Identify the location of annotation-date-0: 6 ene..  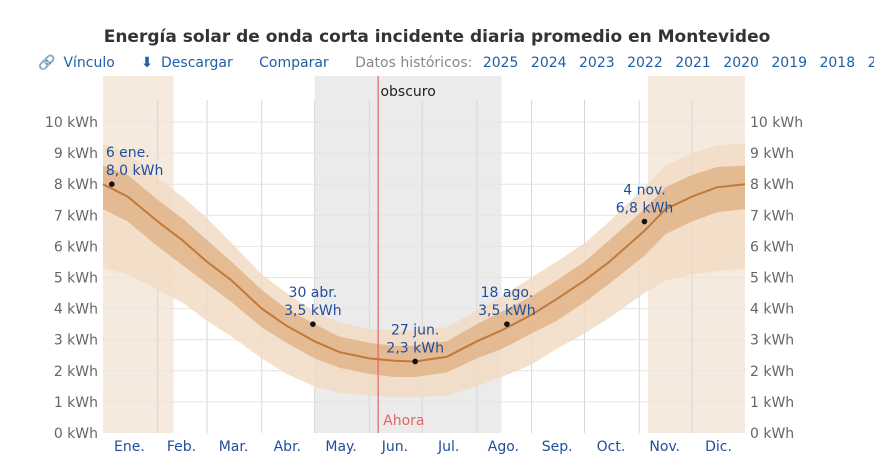
(128, 153).